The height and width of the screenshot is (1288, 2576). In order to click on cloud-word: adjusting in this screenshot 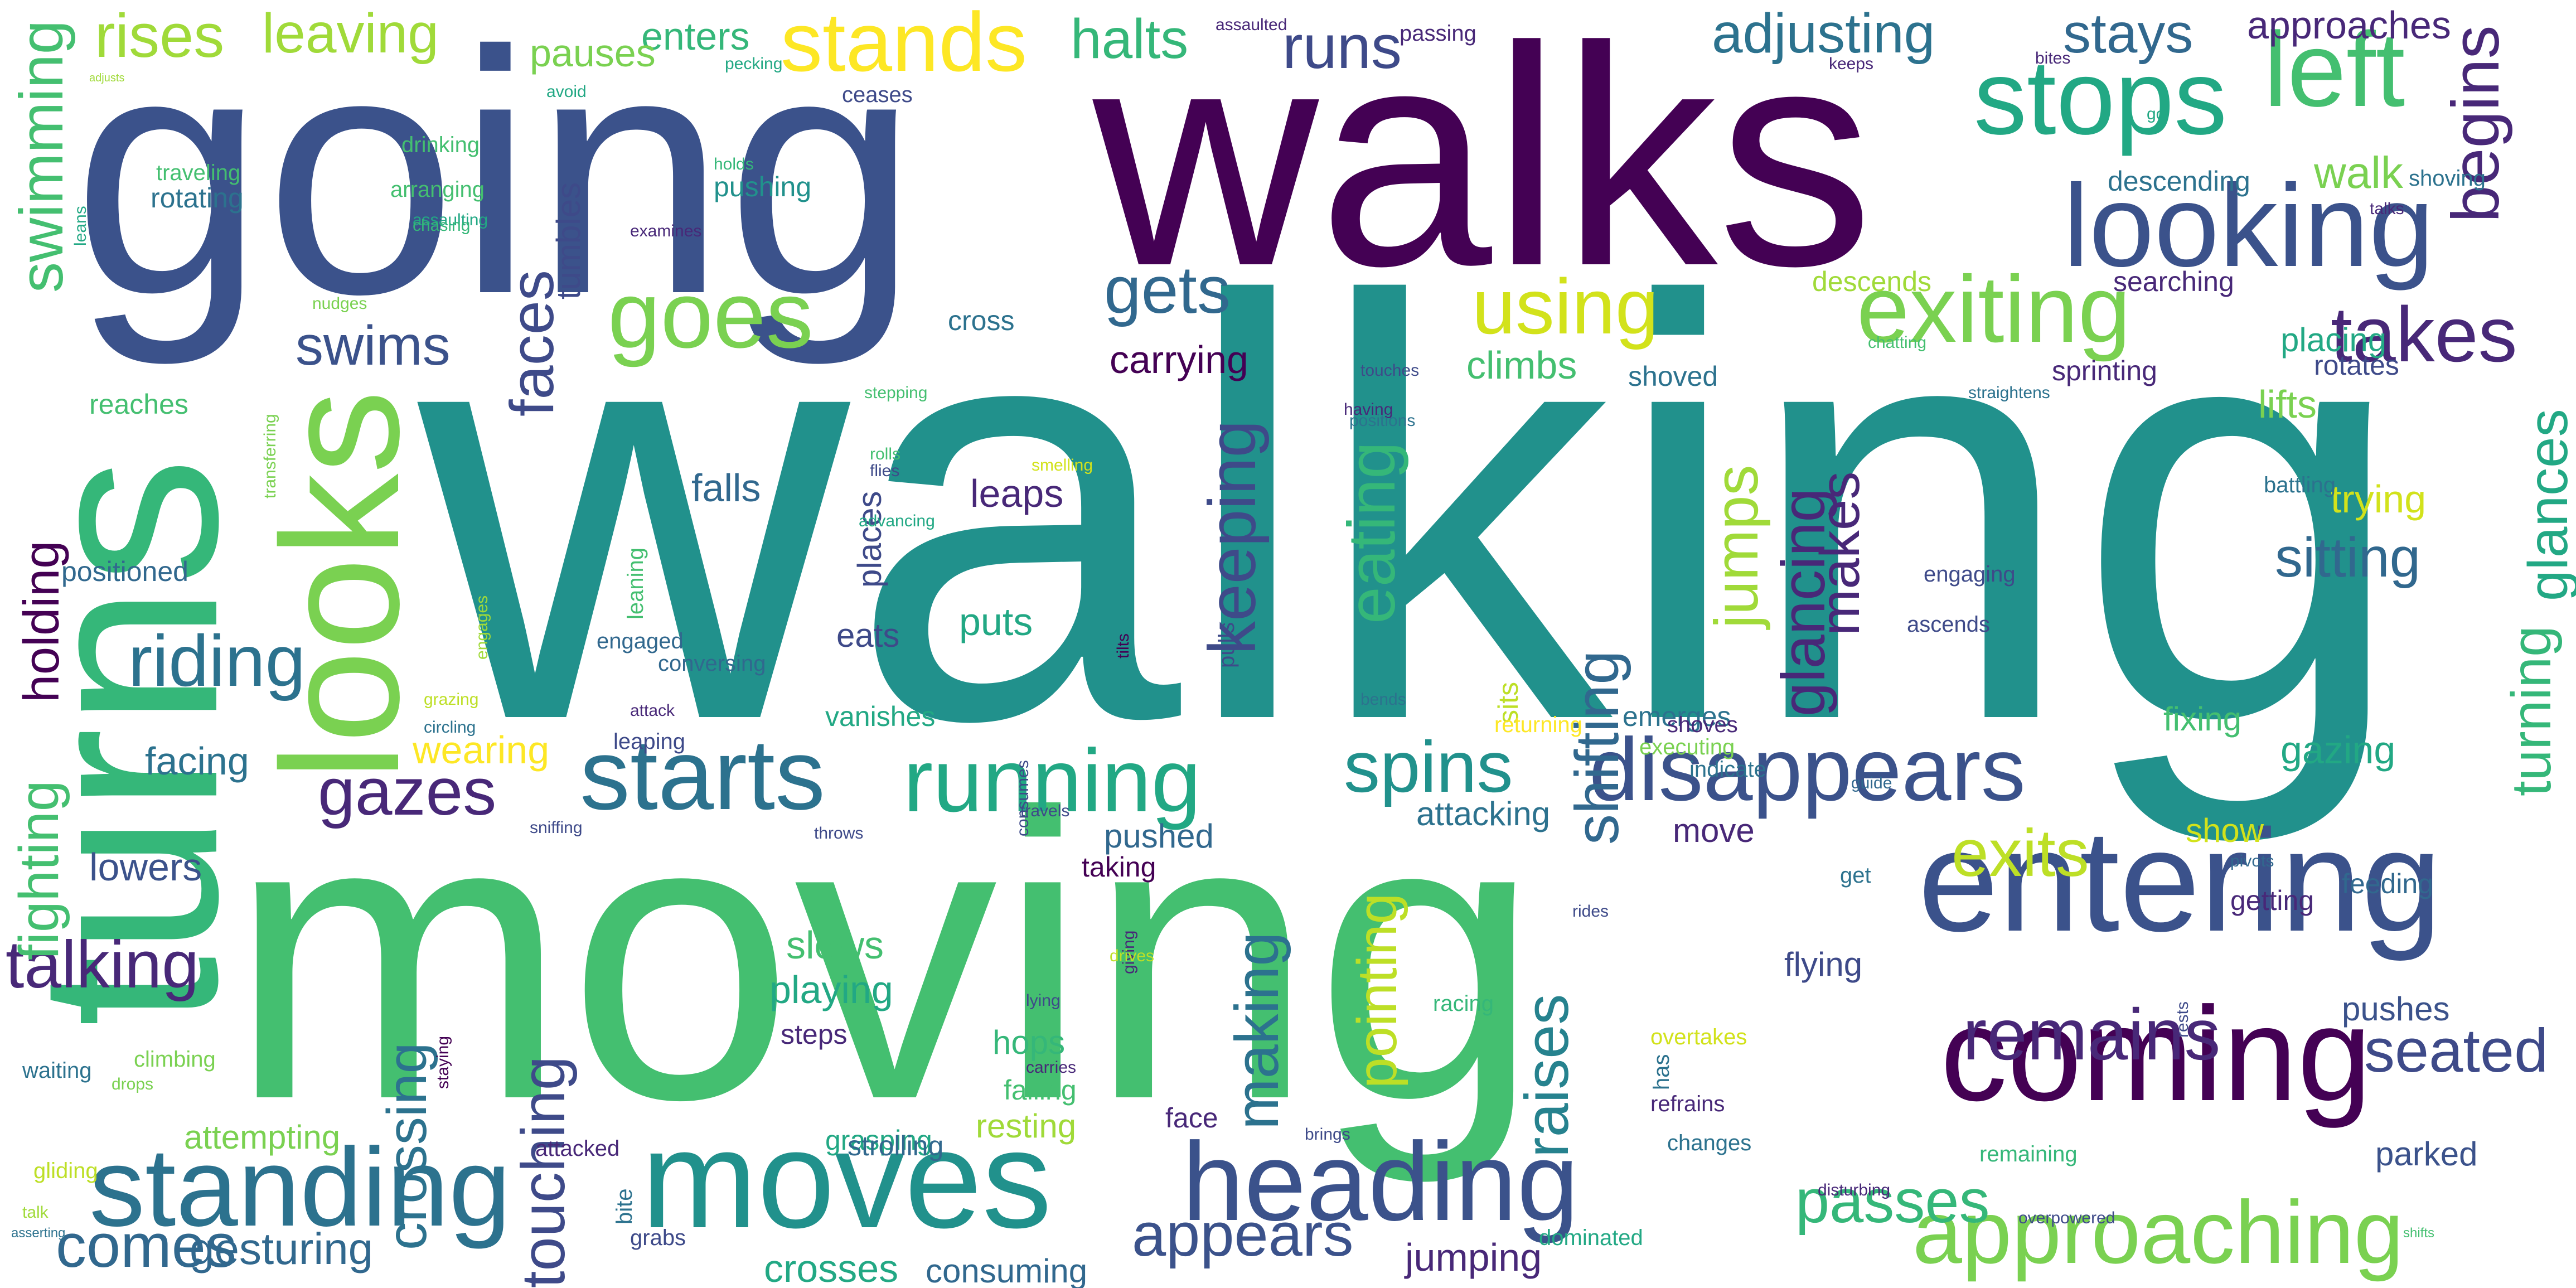, I will do `click(1823, 34)`.